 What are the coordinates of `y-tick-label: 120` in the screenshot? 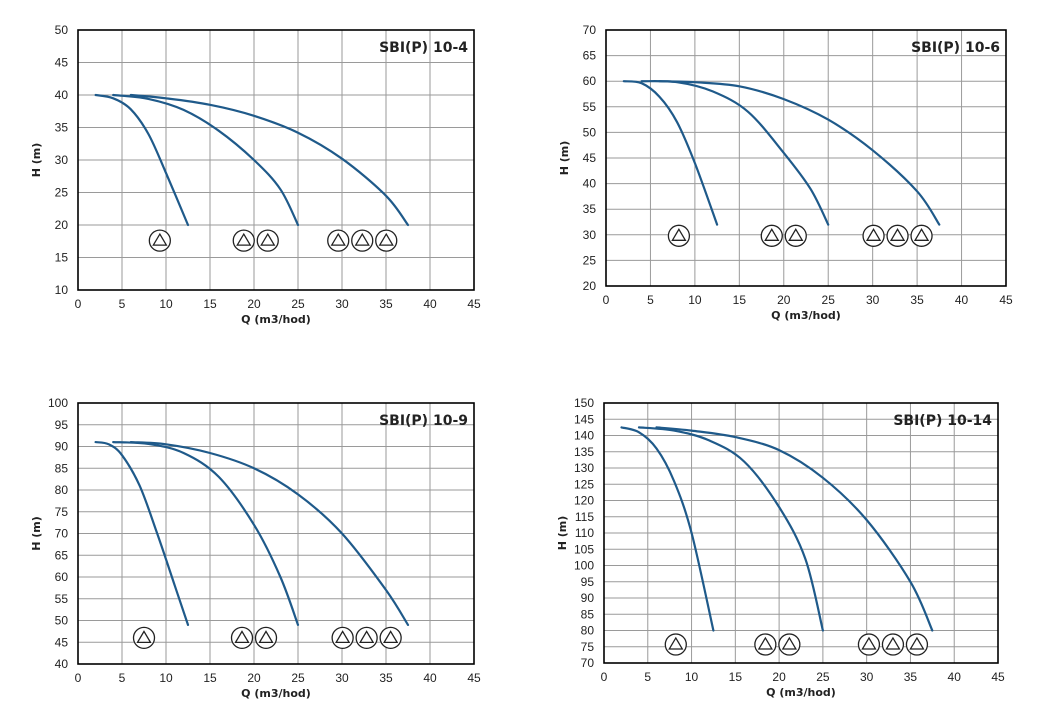 It's located at (584, 501).